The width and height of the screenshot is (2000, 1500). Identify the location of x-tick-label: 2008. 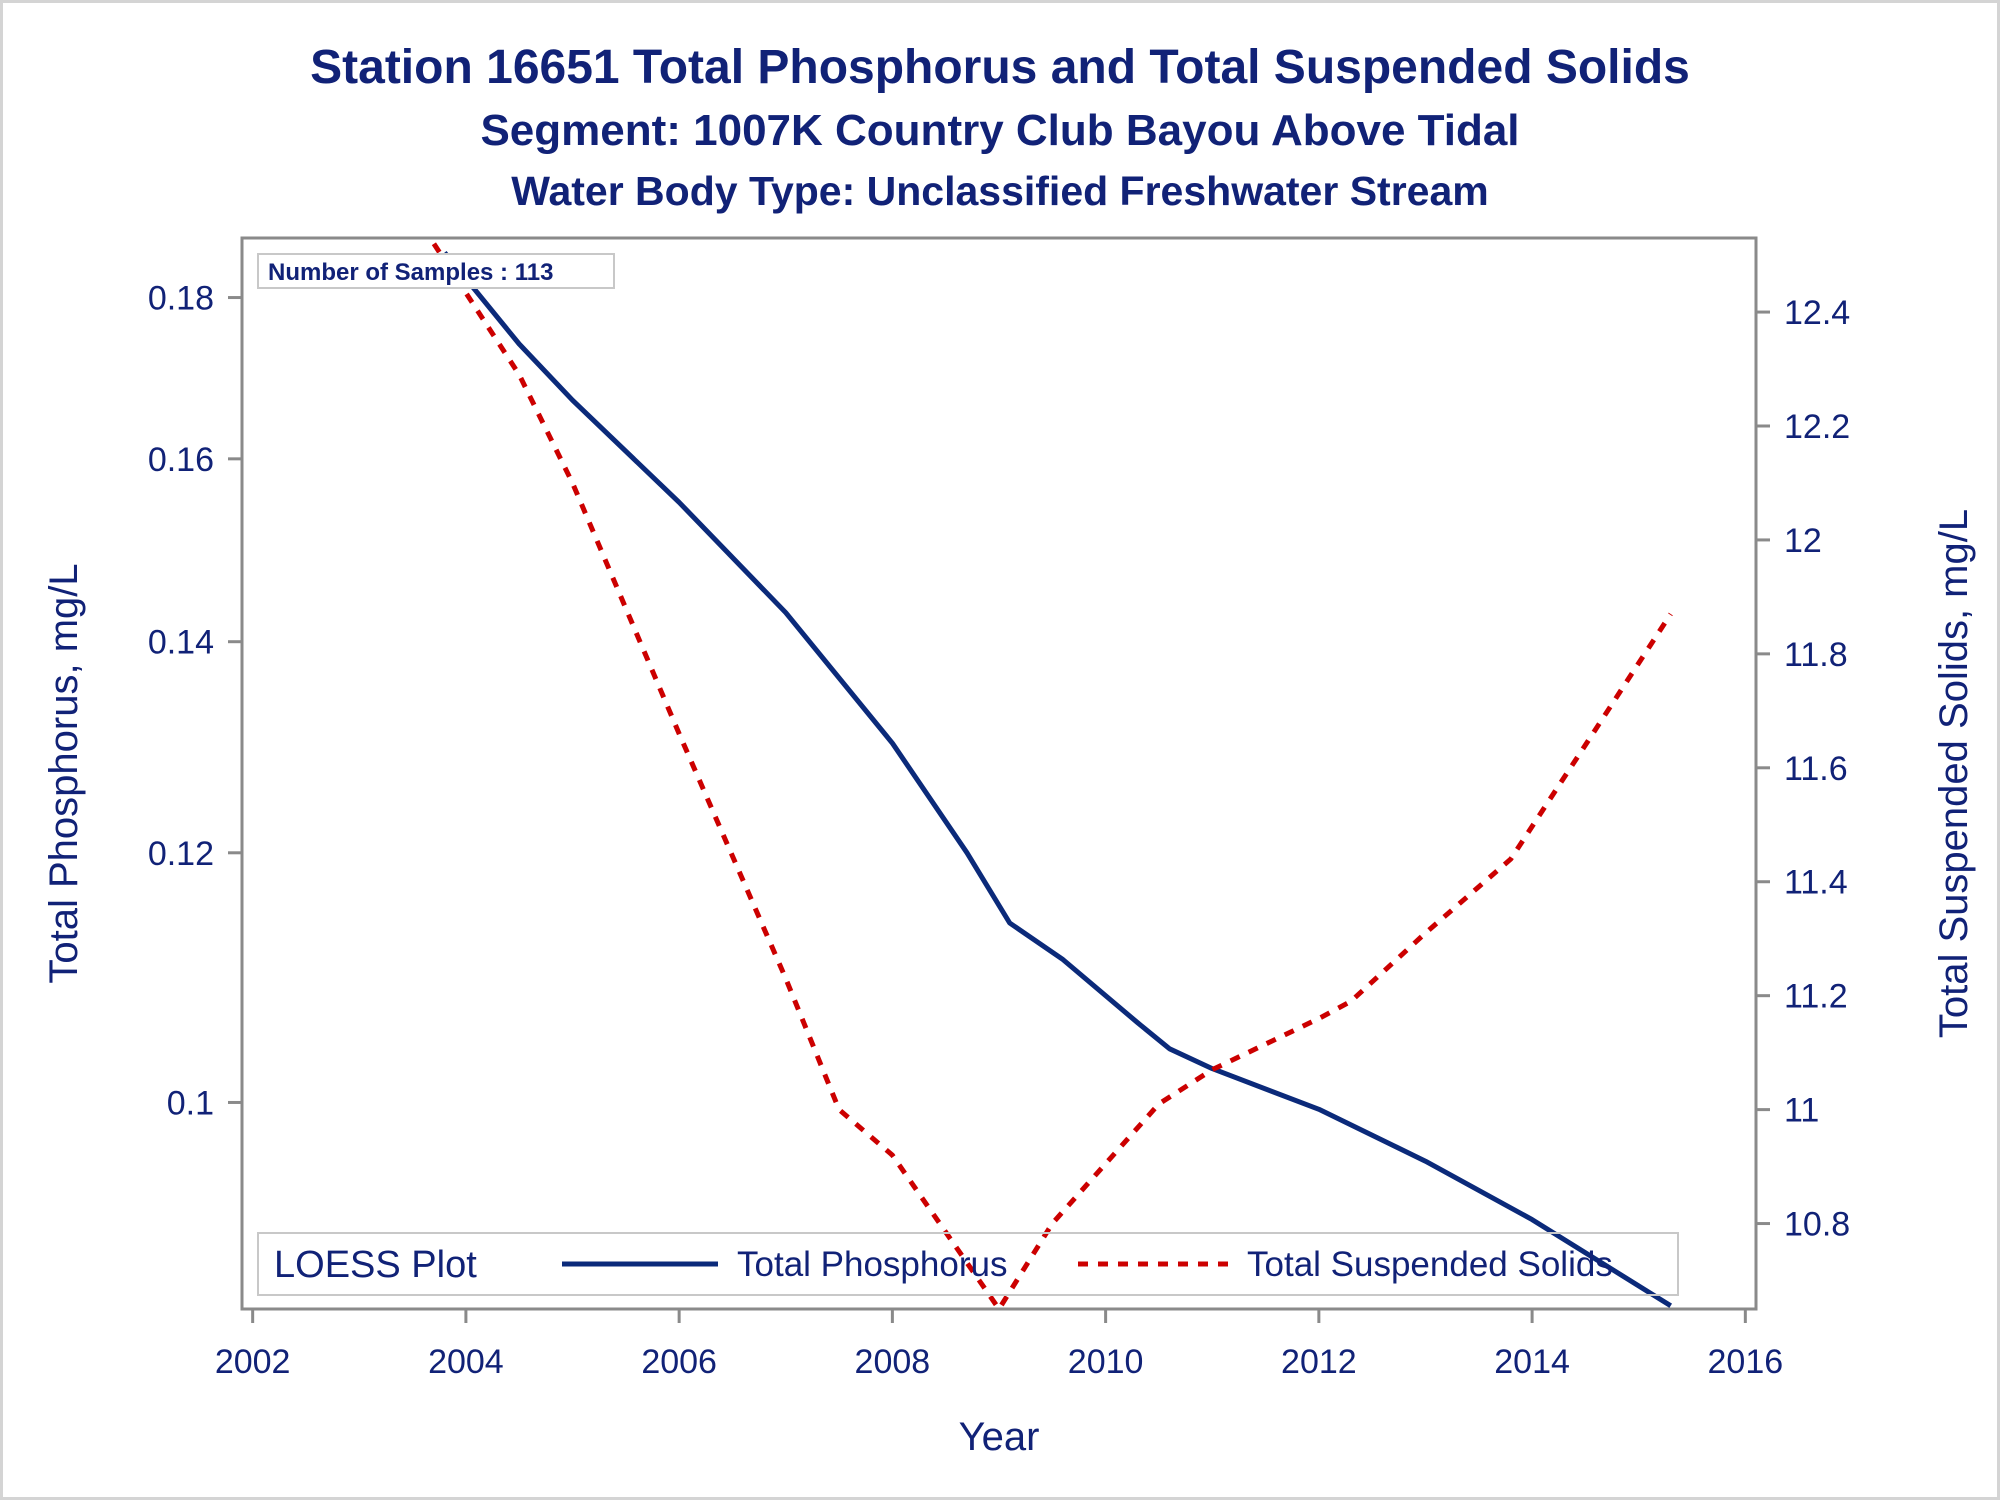
(893, 1362).